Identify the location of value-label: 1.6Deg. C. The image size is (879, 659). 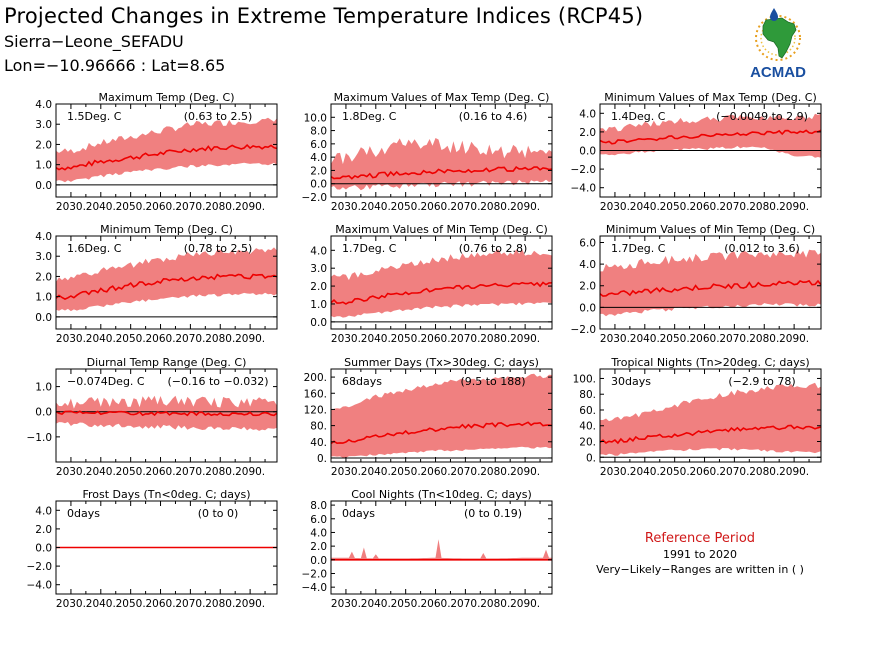
(94, 248).